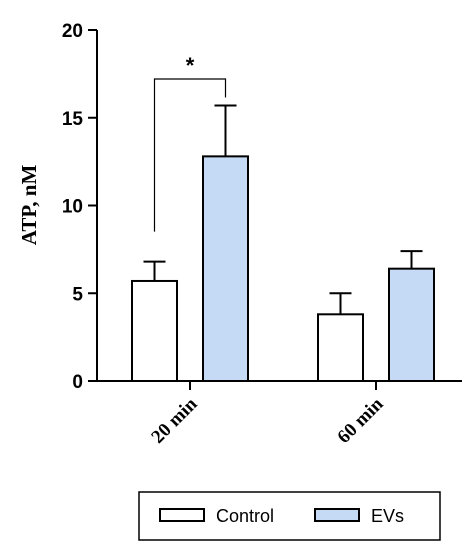  What do you see at coordinates (190, 155) in the screenshot?
I see `significance-bracket` at bounding box center [190, 155].